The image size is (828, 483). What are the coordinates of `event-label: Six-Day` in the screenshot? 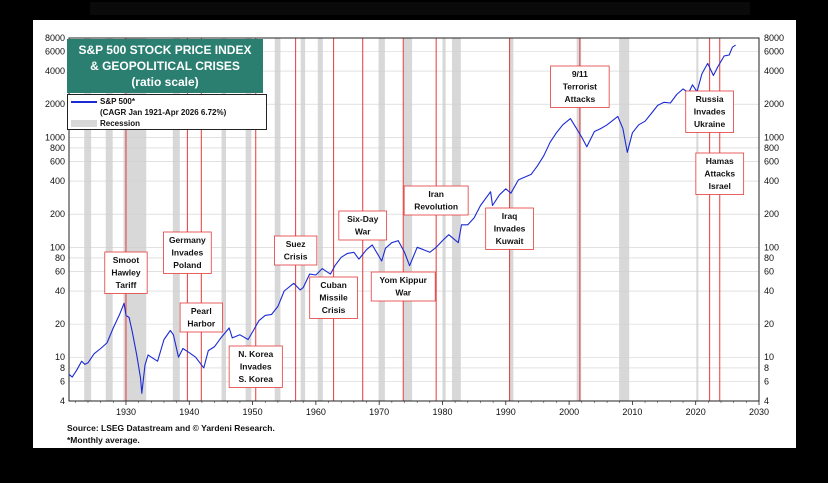 It's located at (362, 219).